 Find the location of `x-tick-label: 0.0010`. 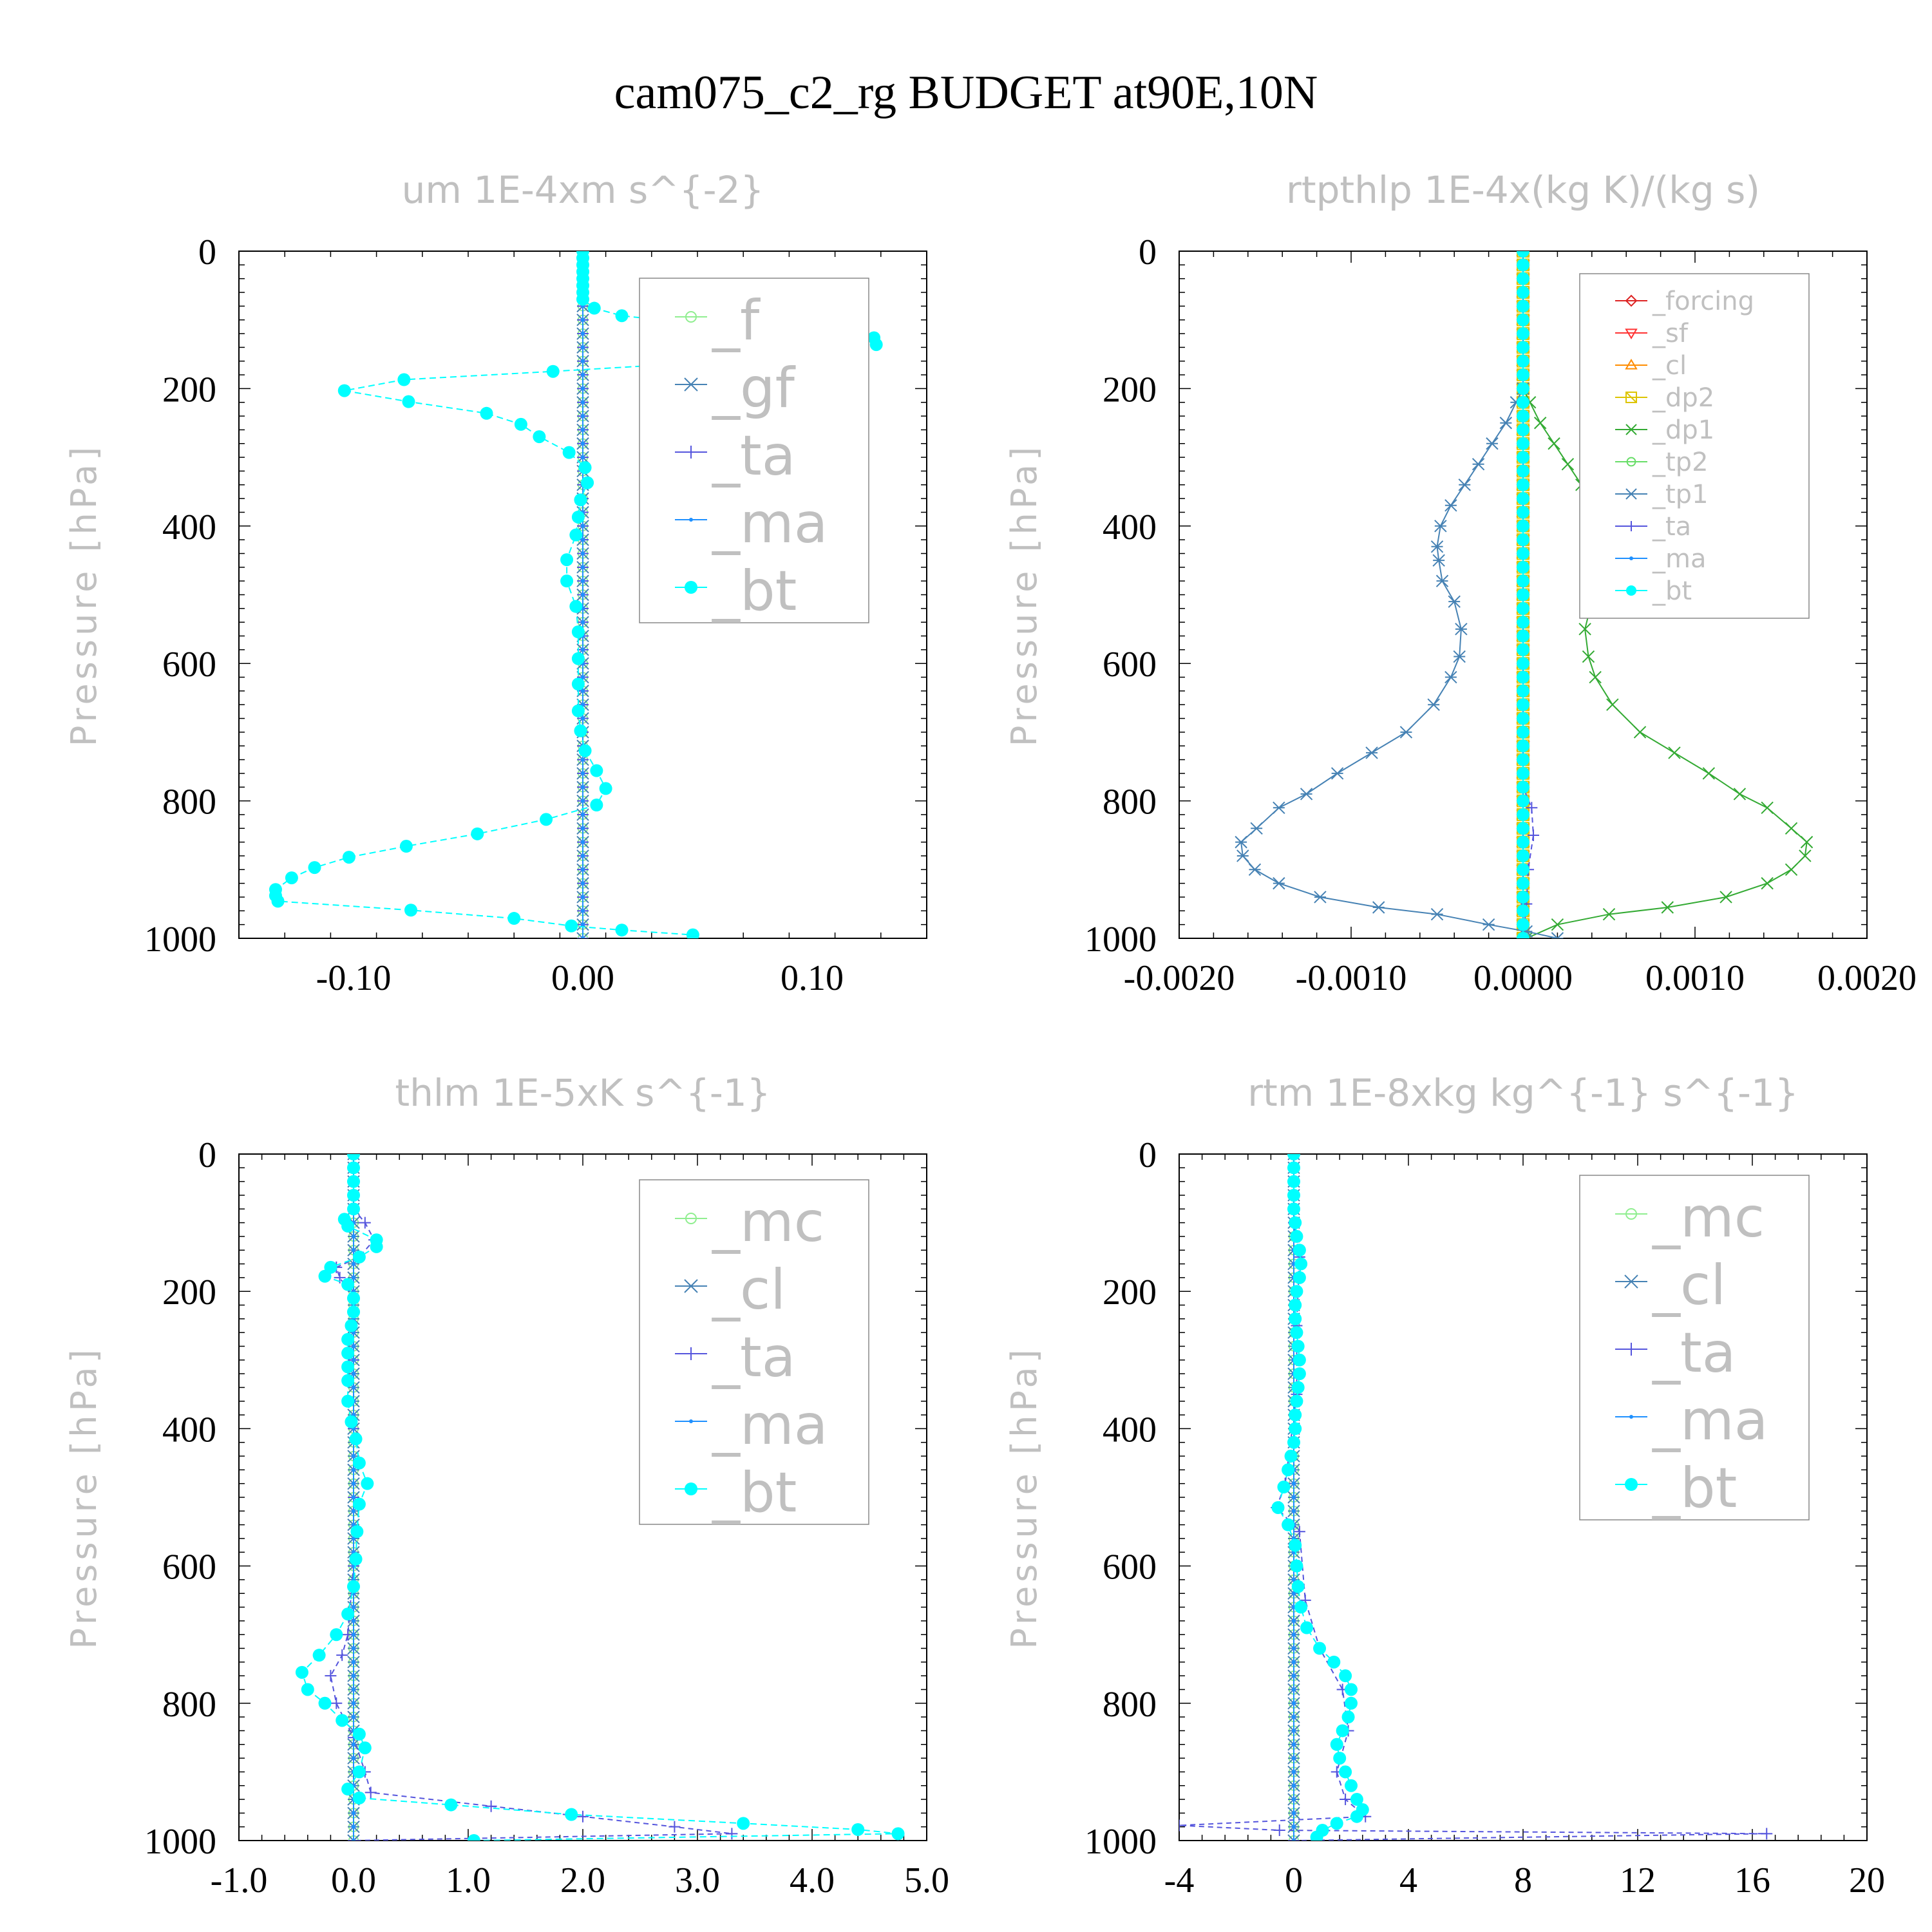

x-tick-label: 0.0010 is located at coordinates (1695, 978).